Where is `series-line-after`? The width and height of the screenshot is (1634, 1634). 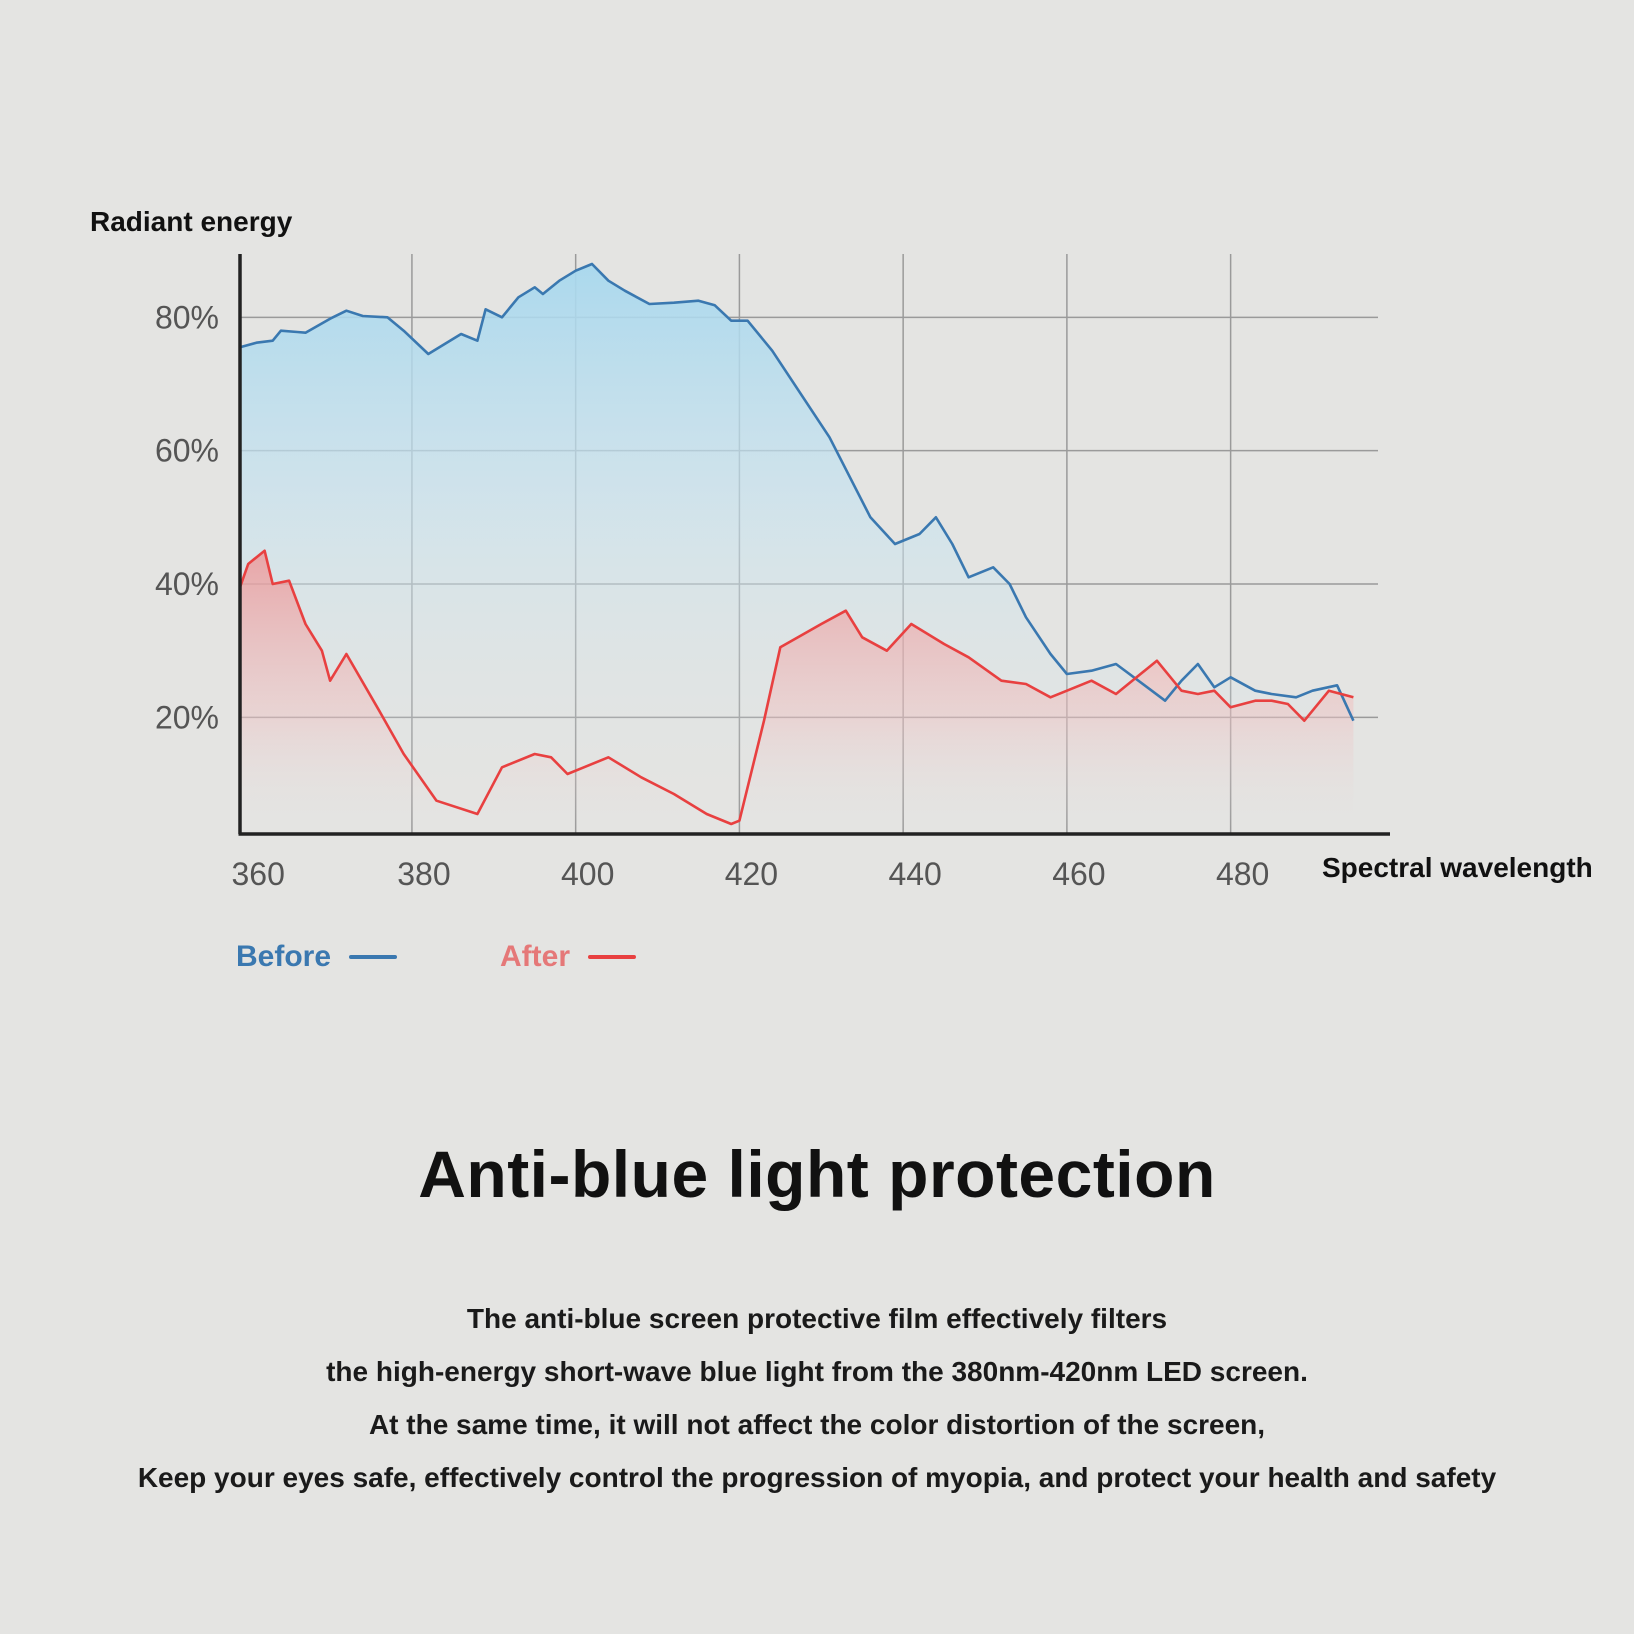 series-line-after is located at coordinates (796, 687).